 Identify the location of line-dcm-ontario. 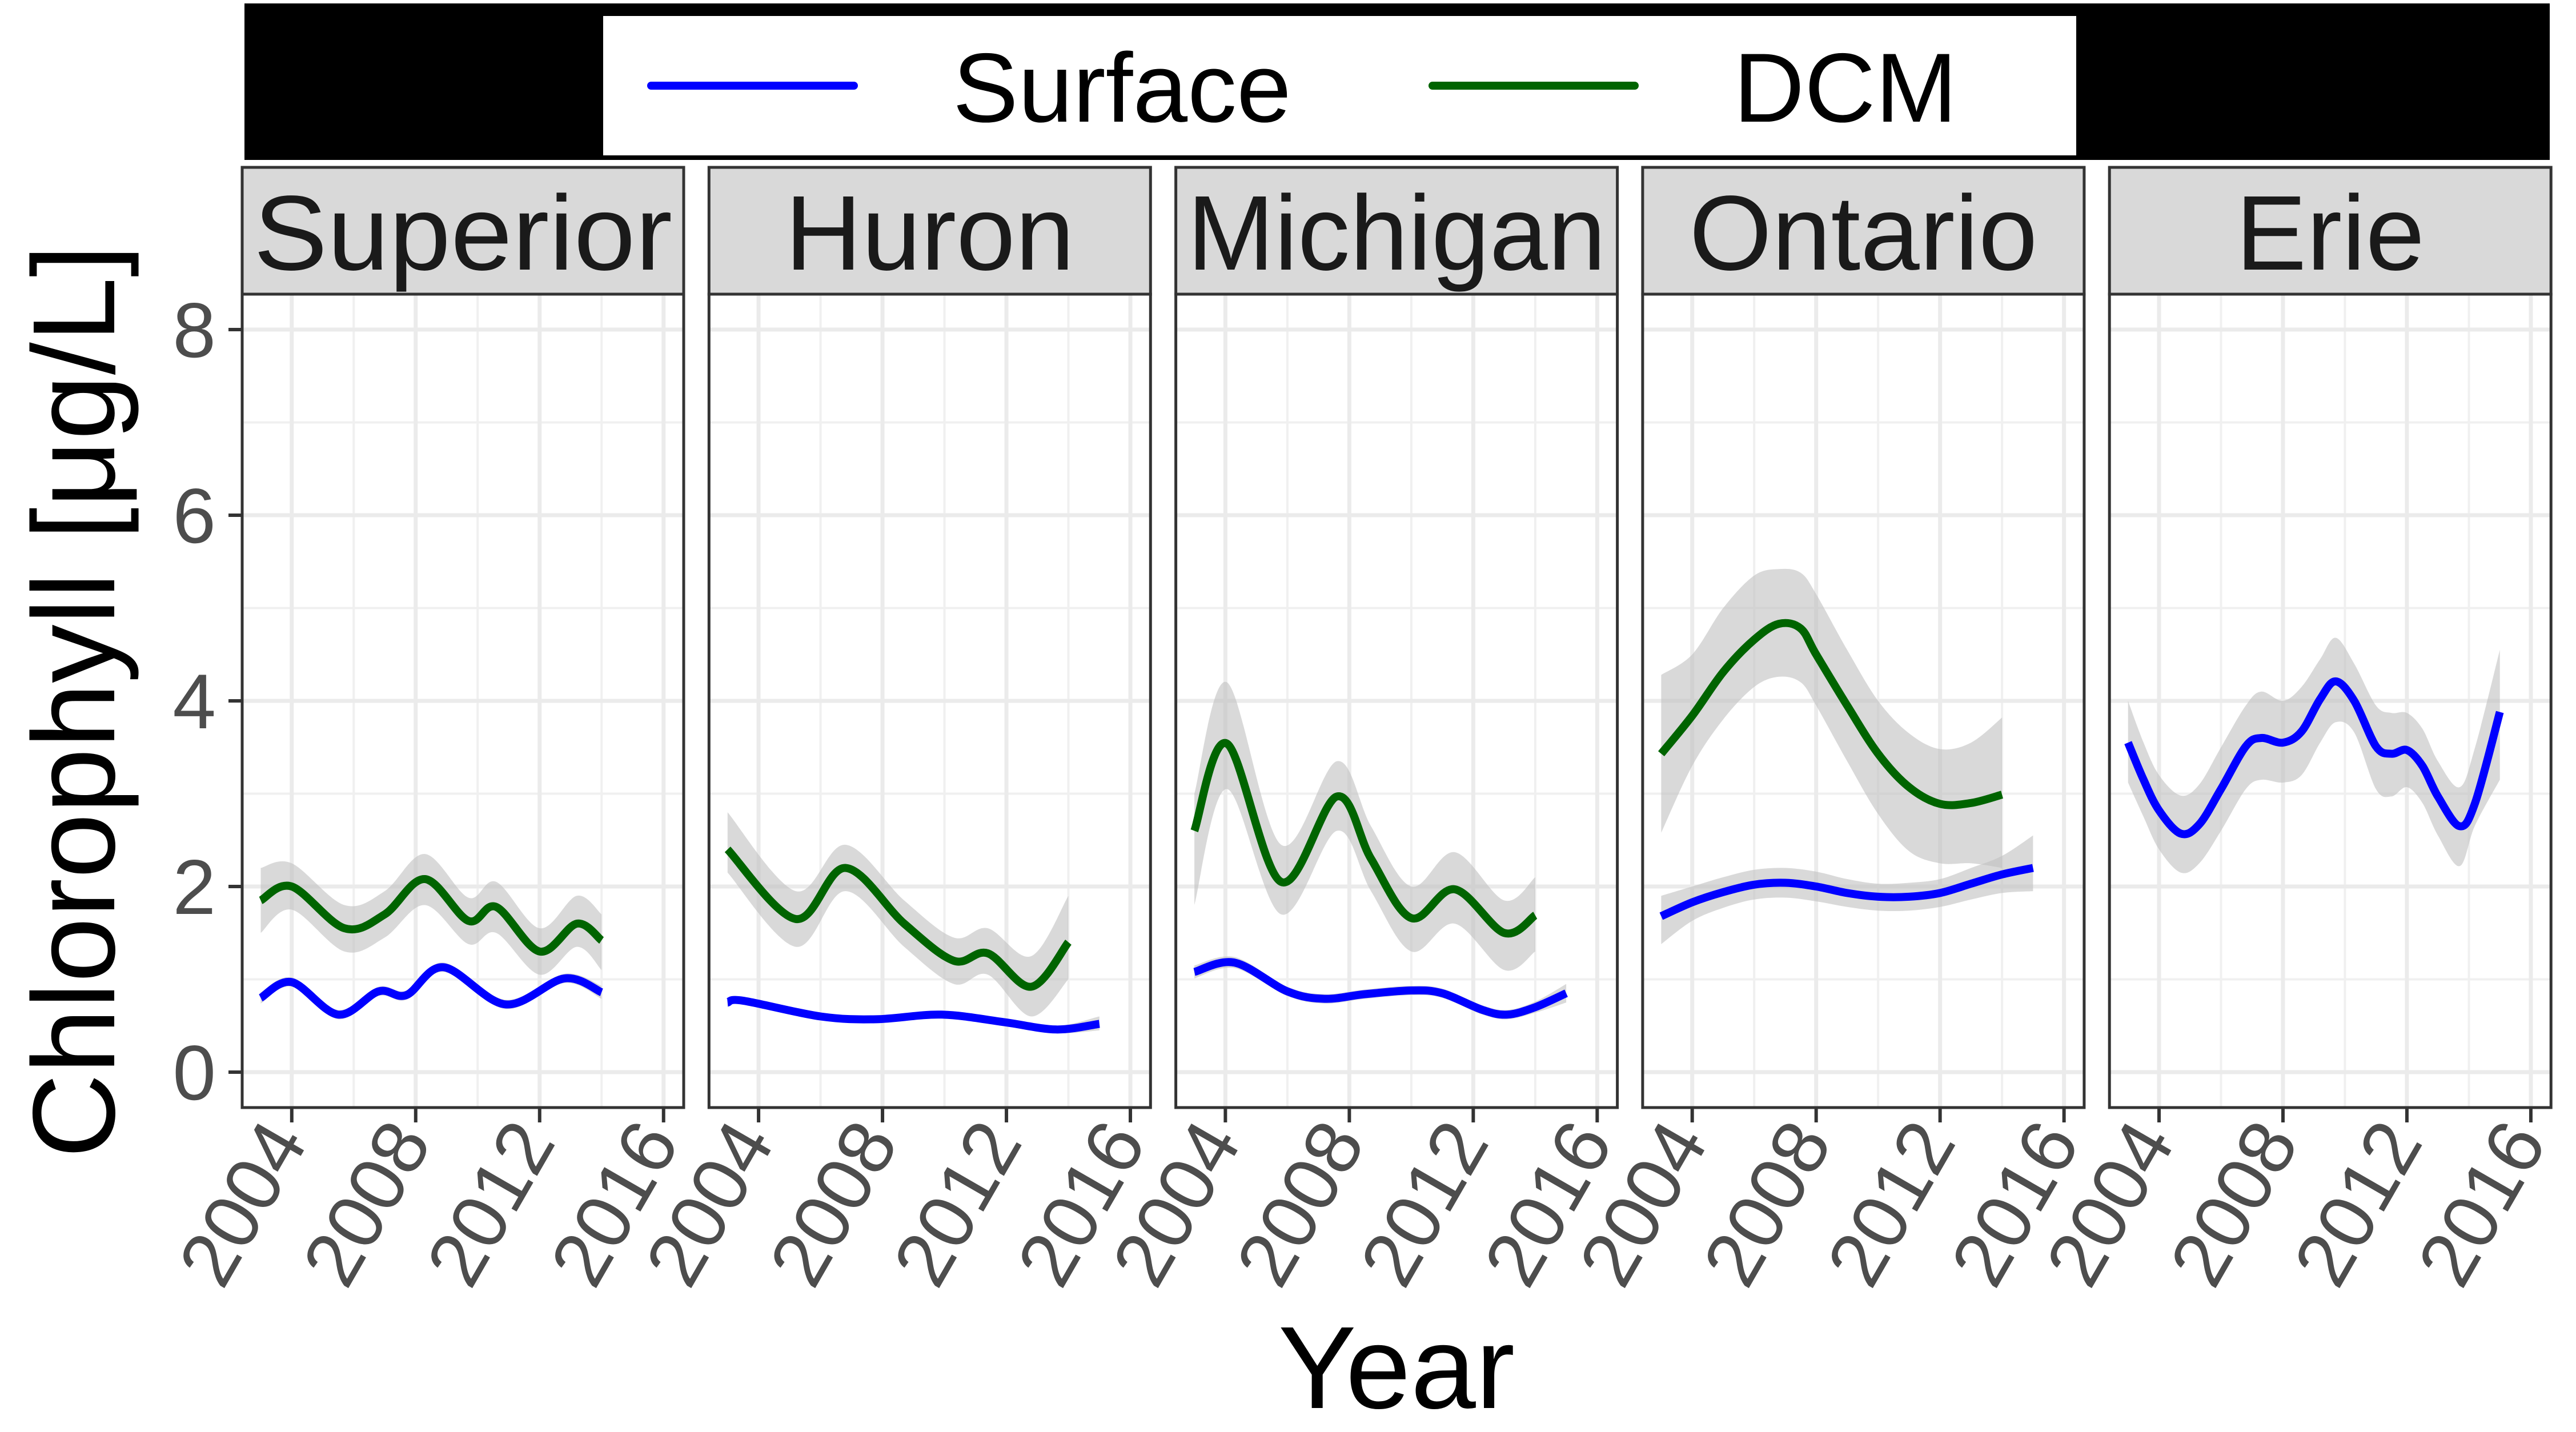
(1831, 714).